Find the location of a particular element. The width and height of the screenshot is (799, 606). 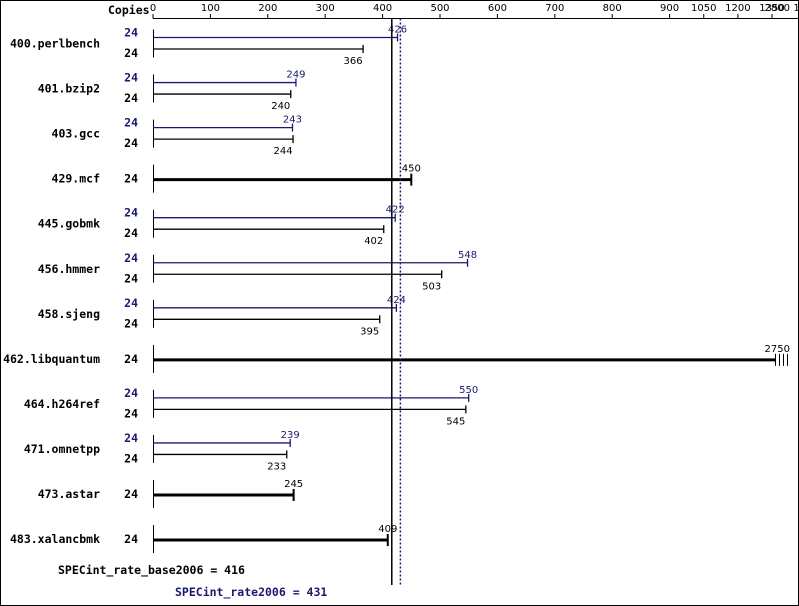

copies-header: Copies is located at coordinates (129, 10).